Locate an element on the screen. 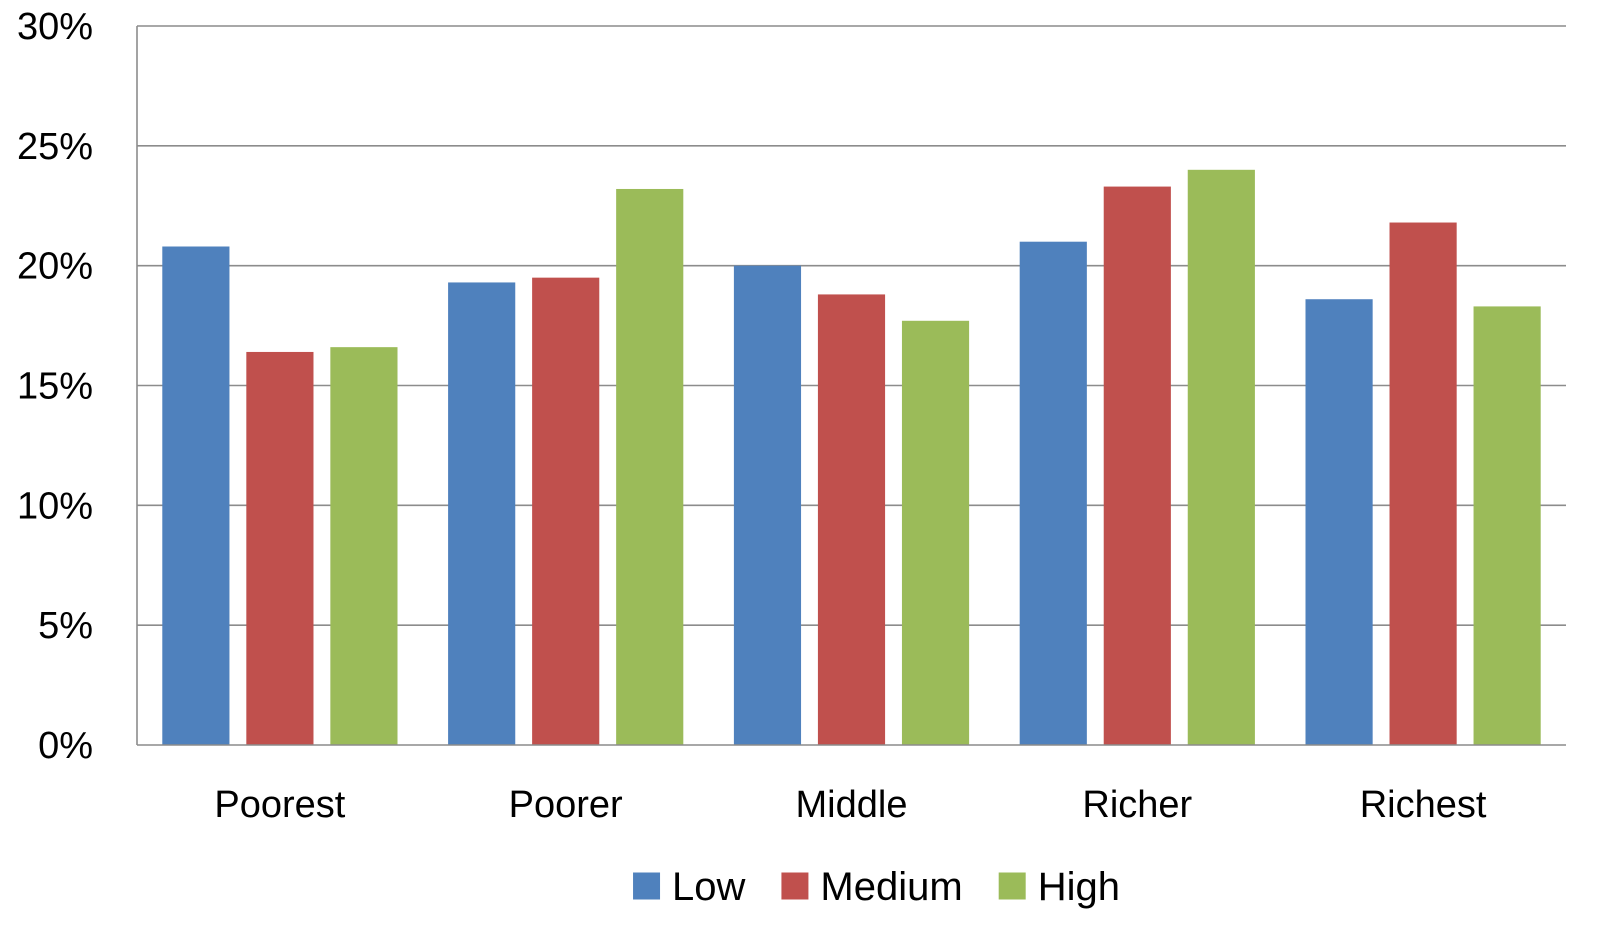  y-tick-label: 25% is located at coordinates (55, 147).